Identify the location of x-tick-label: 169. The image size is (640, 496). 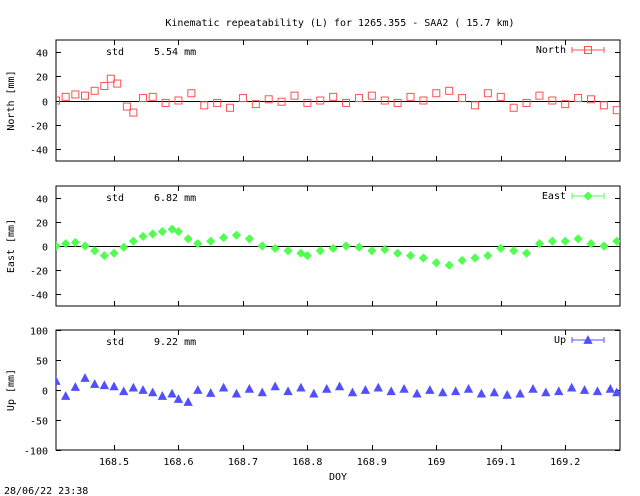
(436, 462).